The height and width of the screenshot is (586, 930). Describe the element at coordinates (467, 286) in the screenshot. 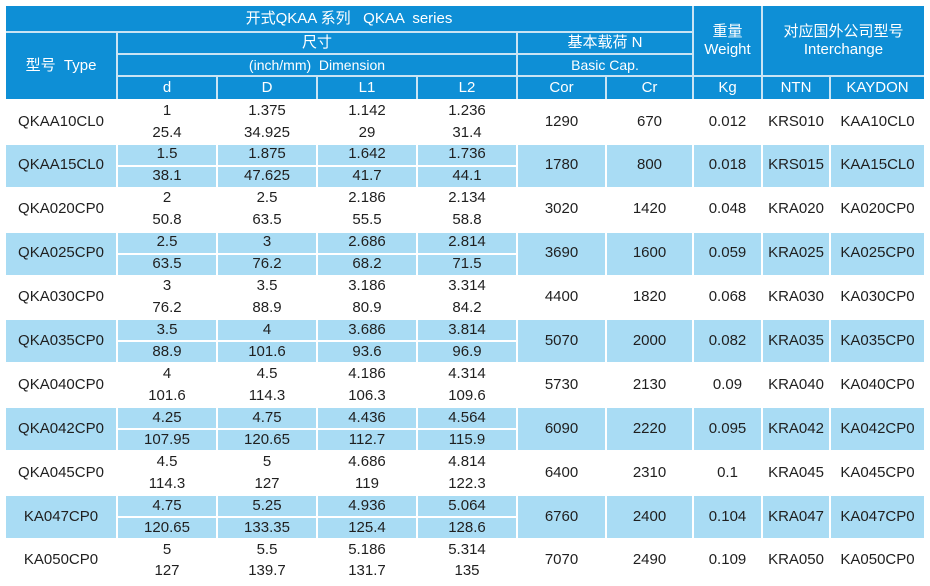

I see `value-L2-inch: 3.314` at that location.